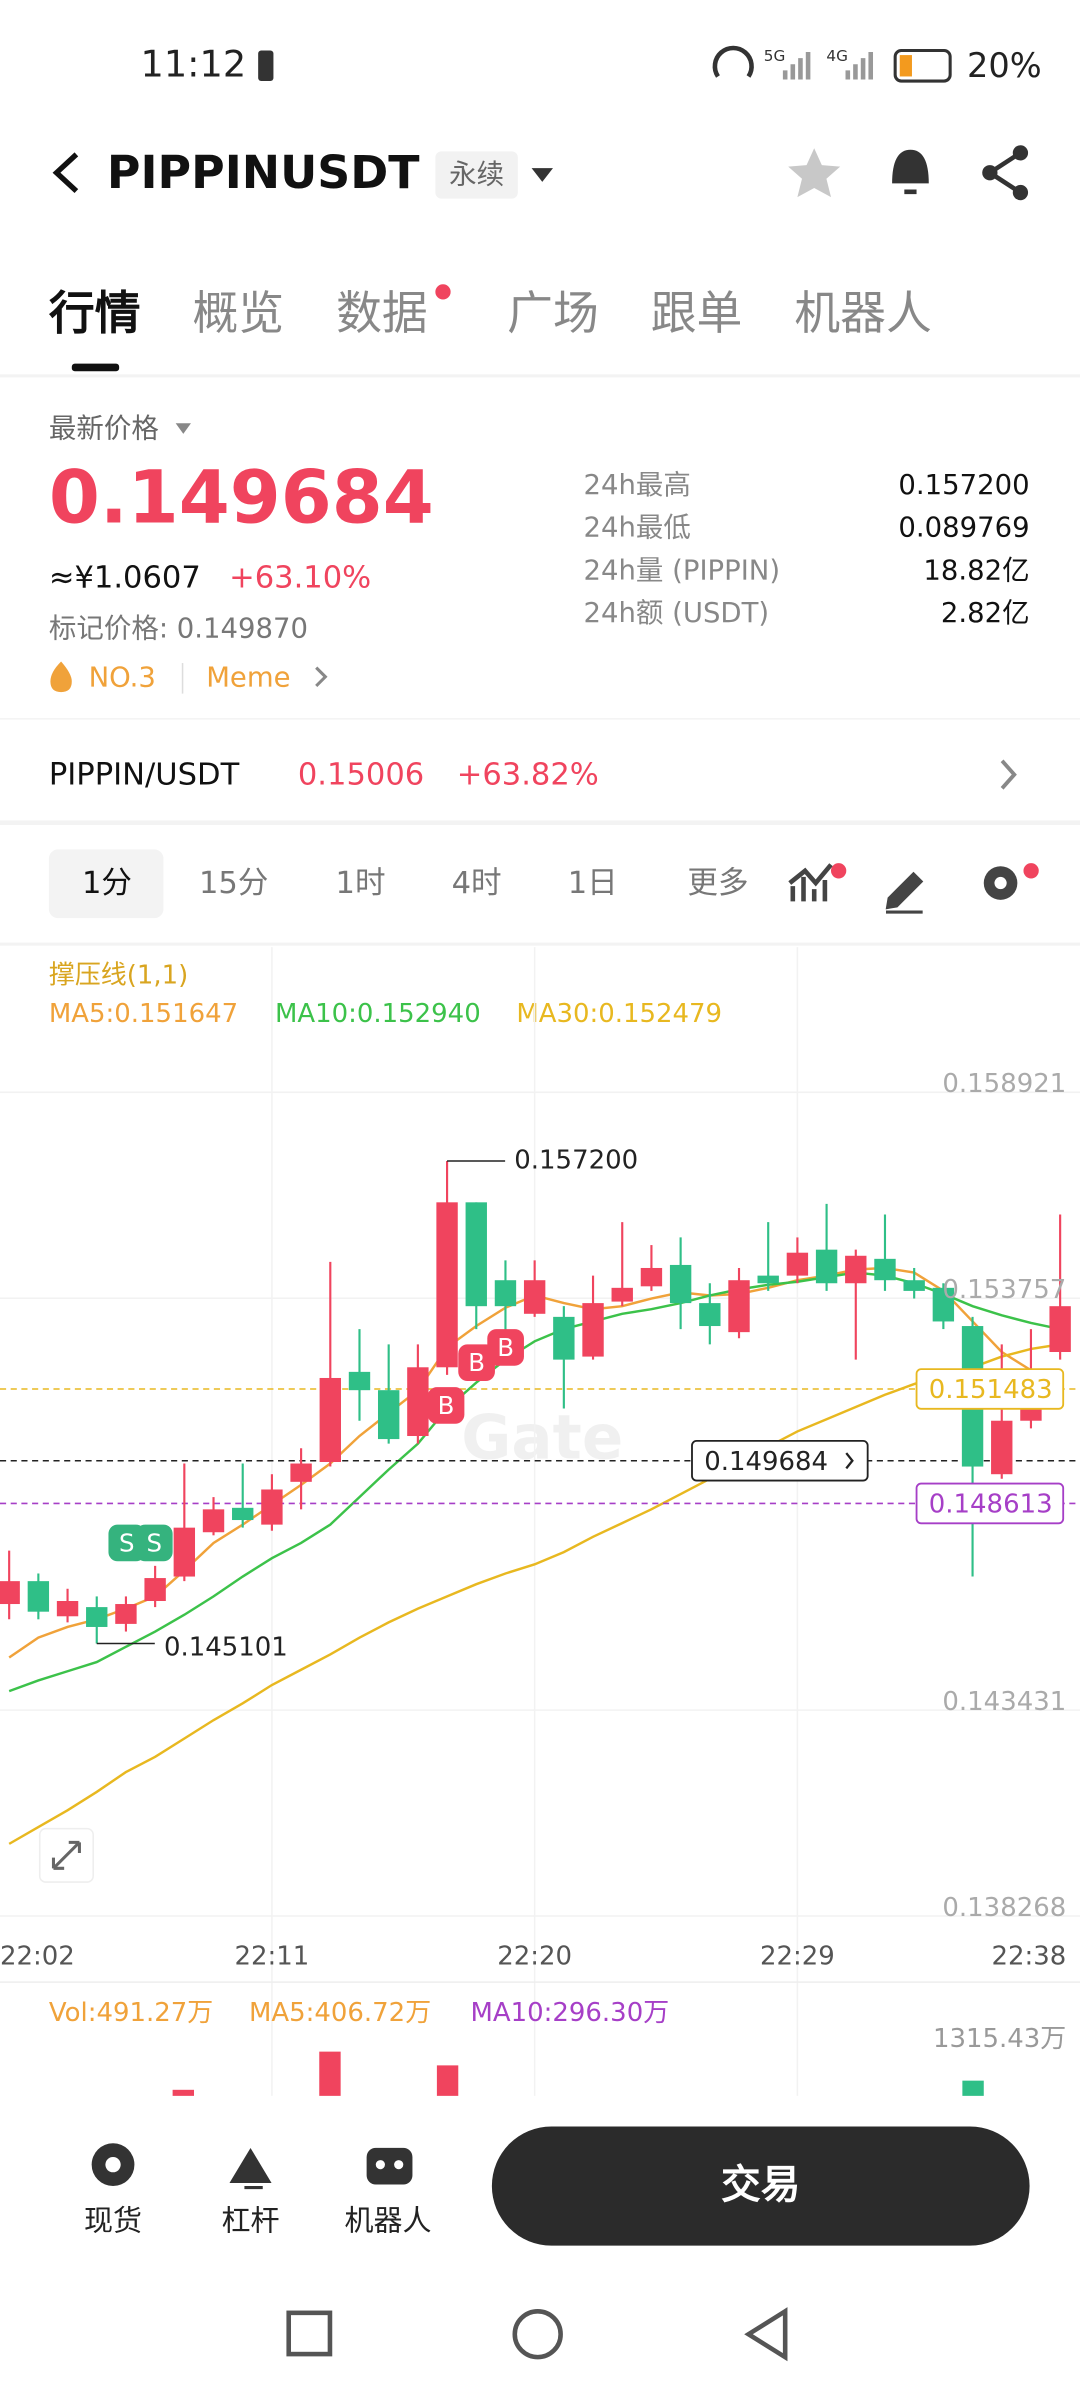 This screenshot has height=2400, width=1080. Describe the element at coordinates (477, 883) in the screenshot. I see `interval: 4时` at that location.